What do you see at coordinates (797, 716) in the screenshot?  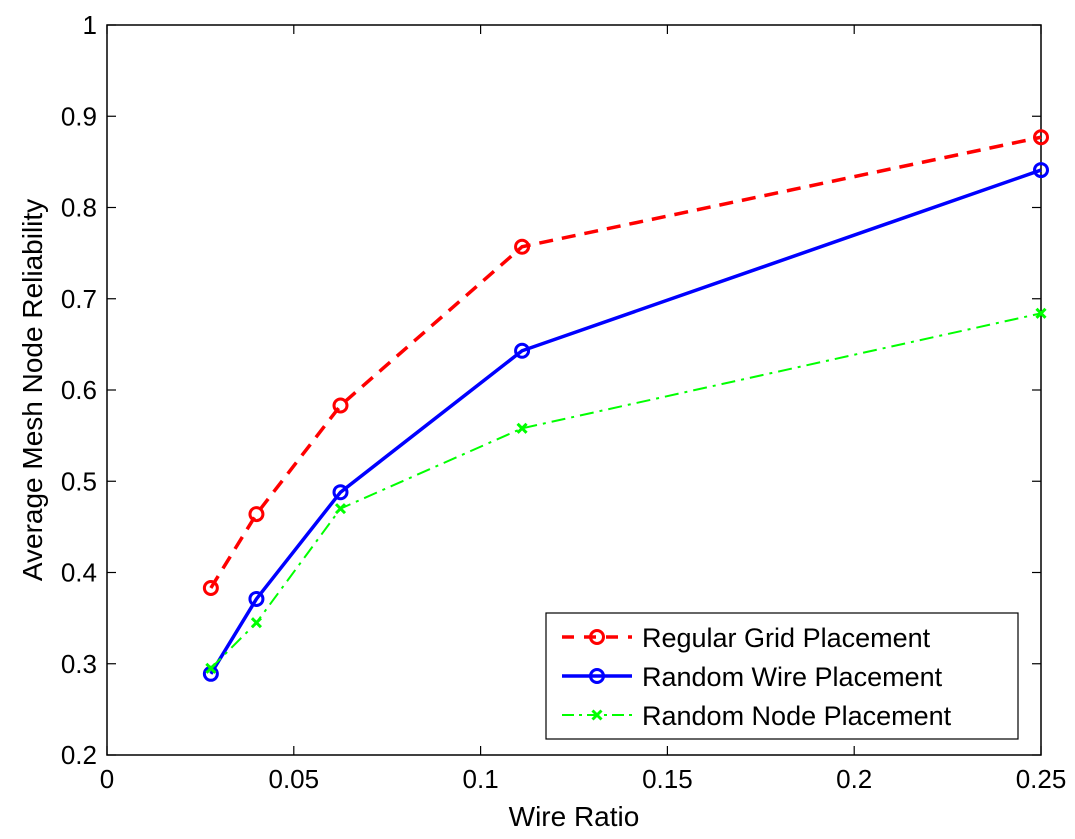 I see `legend-label: Random Node Placement` at bounding box center [797, 716].